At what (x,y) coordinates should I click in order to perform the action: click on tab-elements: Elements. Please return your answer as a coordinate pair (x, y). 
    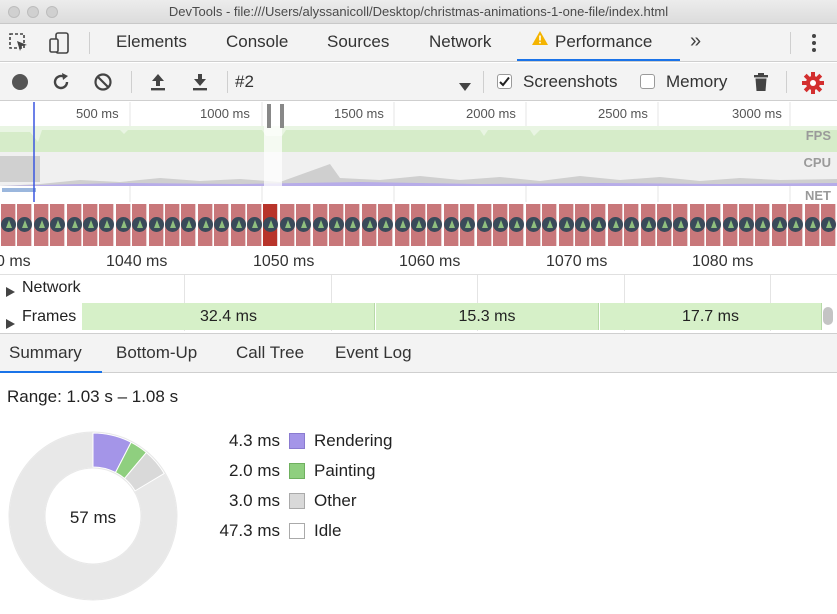
    Looking at the image, I should click on (151, 41).